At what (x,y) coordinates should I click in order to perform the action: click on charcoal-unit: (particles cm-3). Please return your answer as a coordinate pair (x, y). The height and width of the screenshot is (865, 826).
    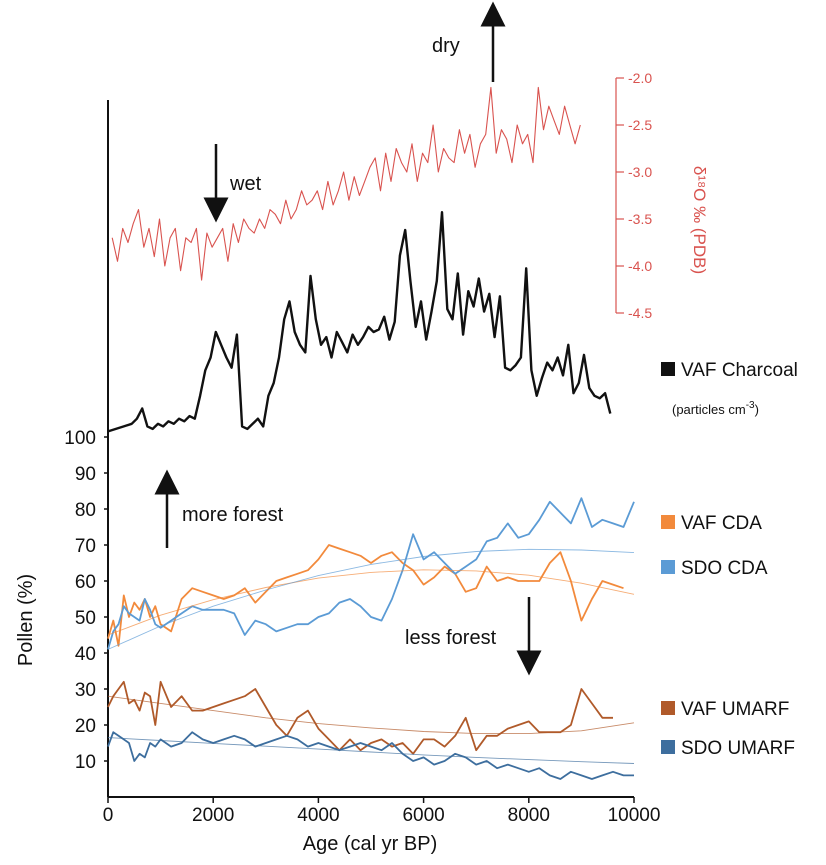
    Looking at the image, I should click on (715, 408).